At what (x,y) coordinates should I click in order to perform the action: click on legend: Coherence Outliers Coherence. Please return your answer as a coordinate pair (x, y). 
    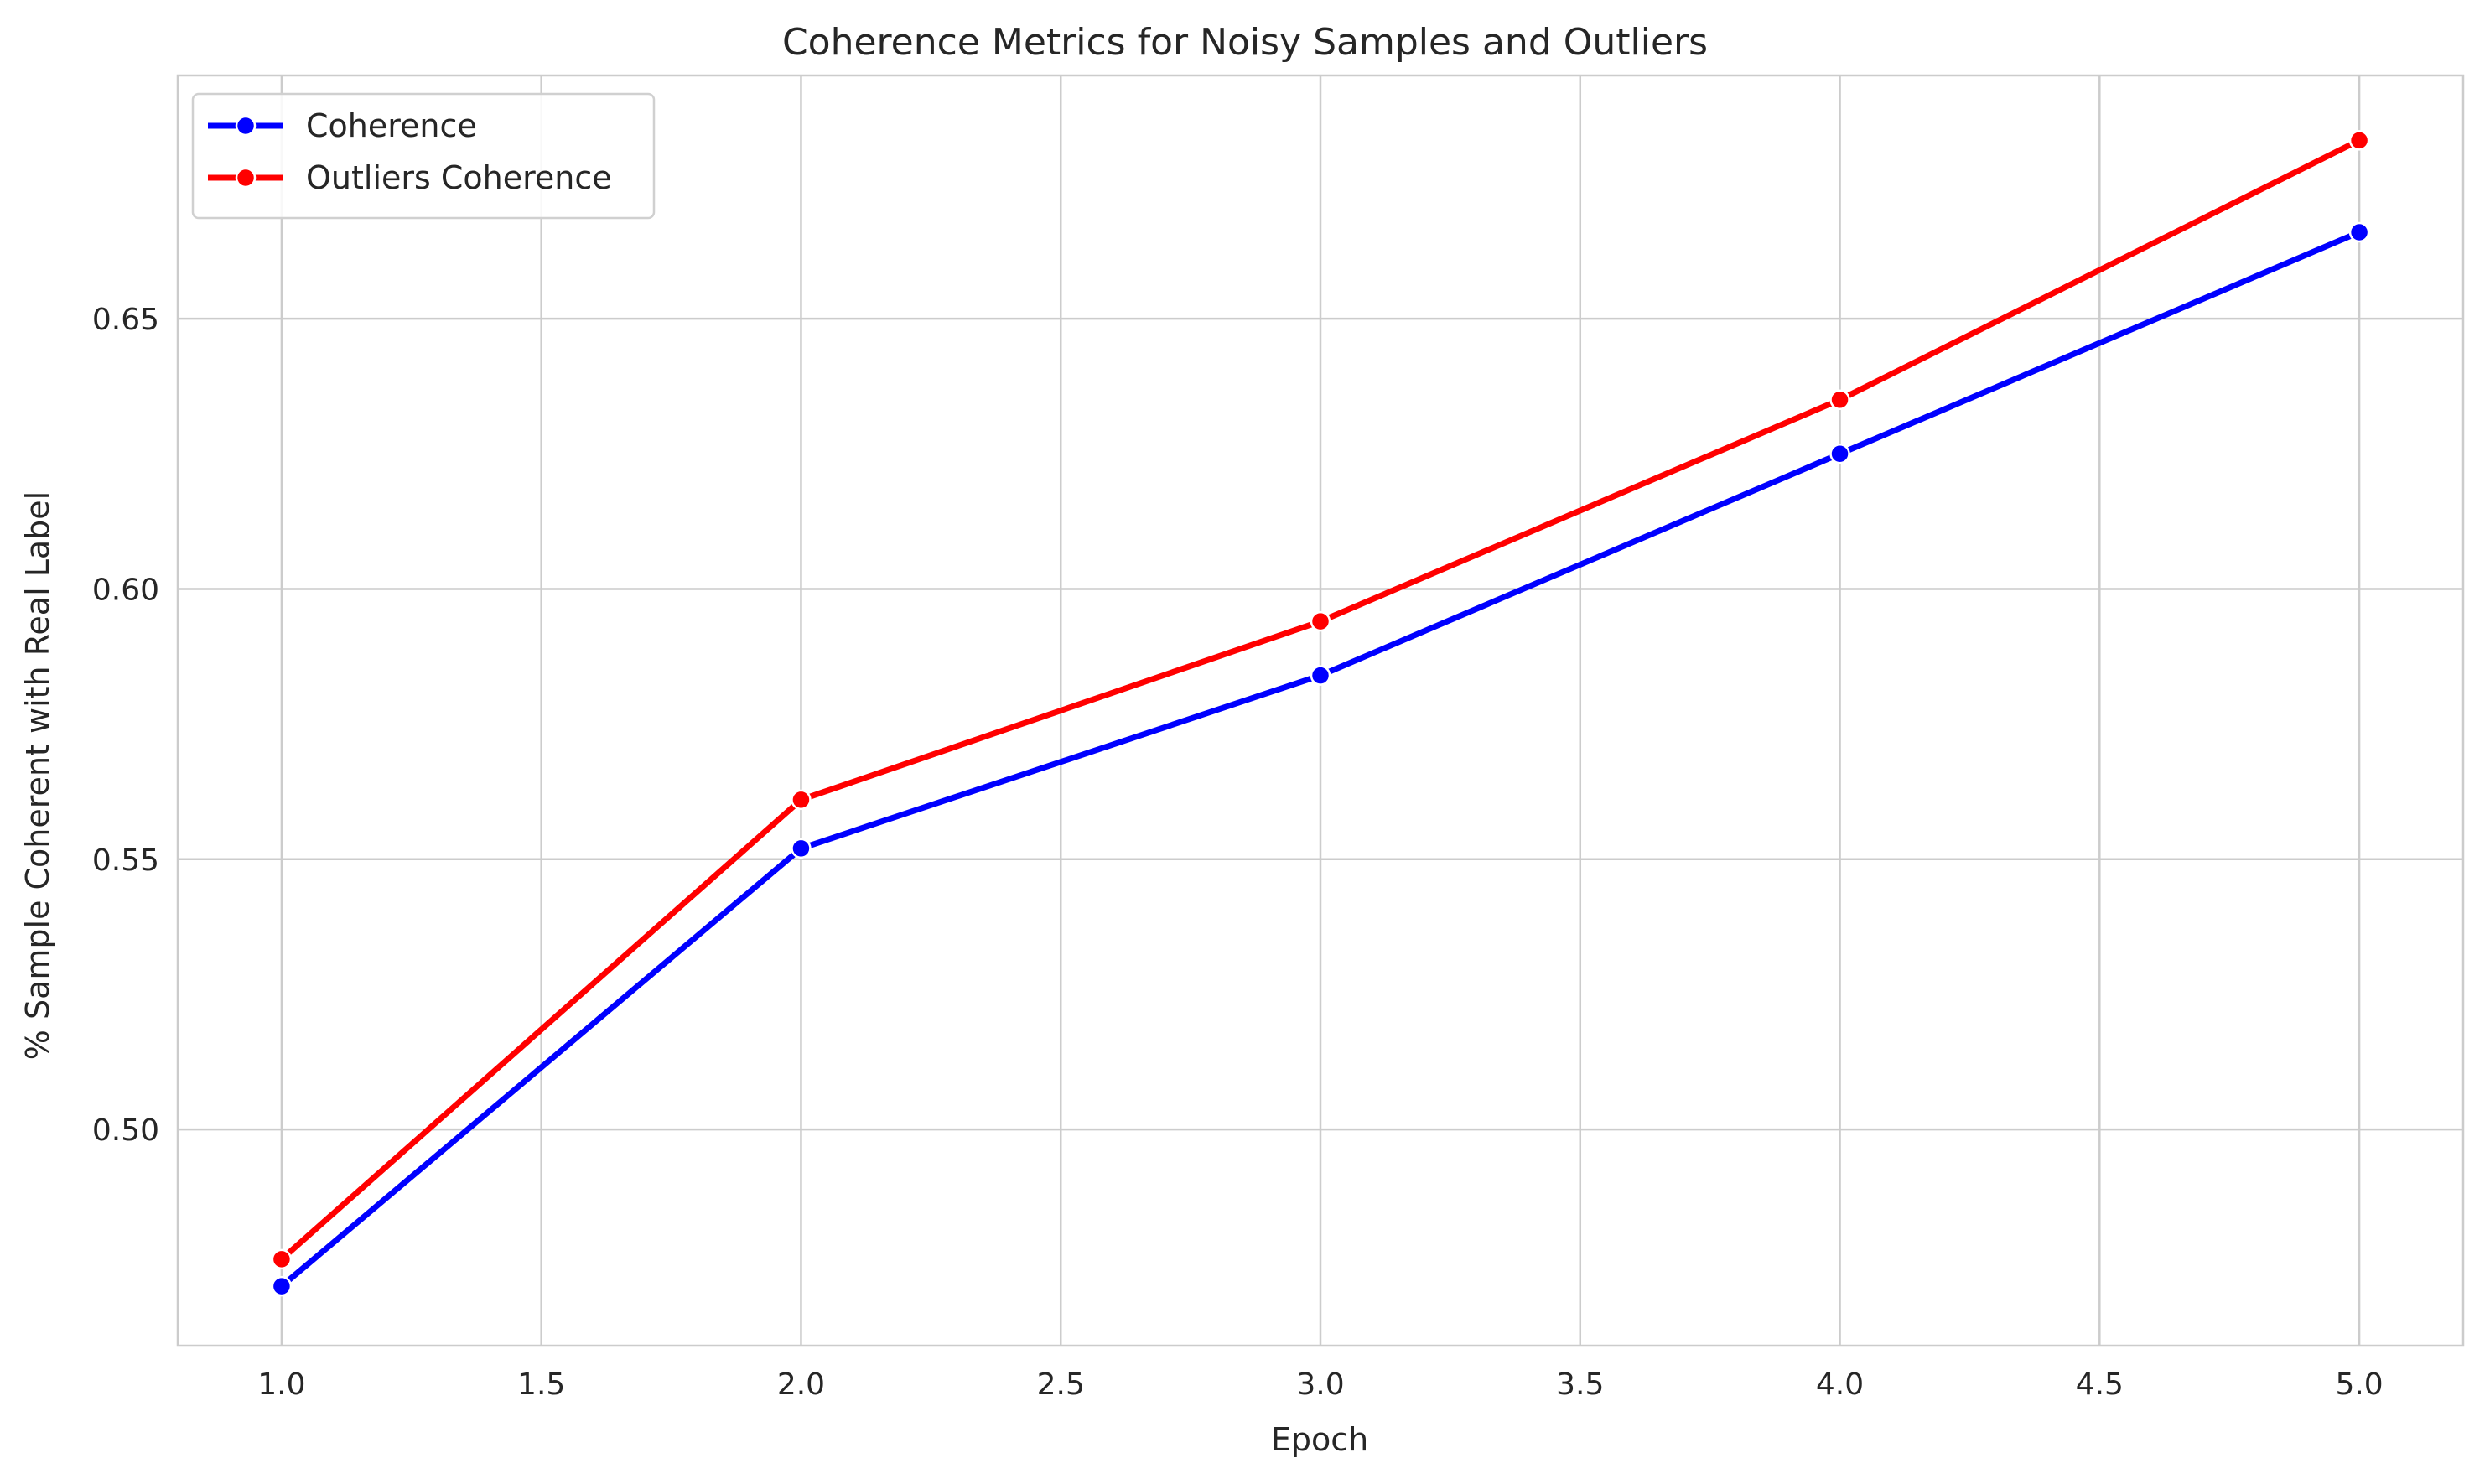
    Looking at the image, I should click on (423, 156).